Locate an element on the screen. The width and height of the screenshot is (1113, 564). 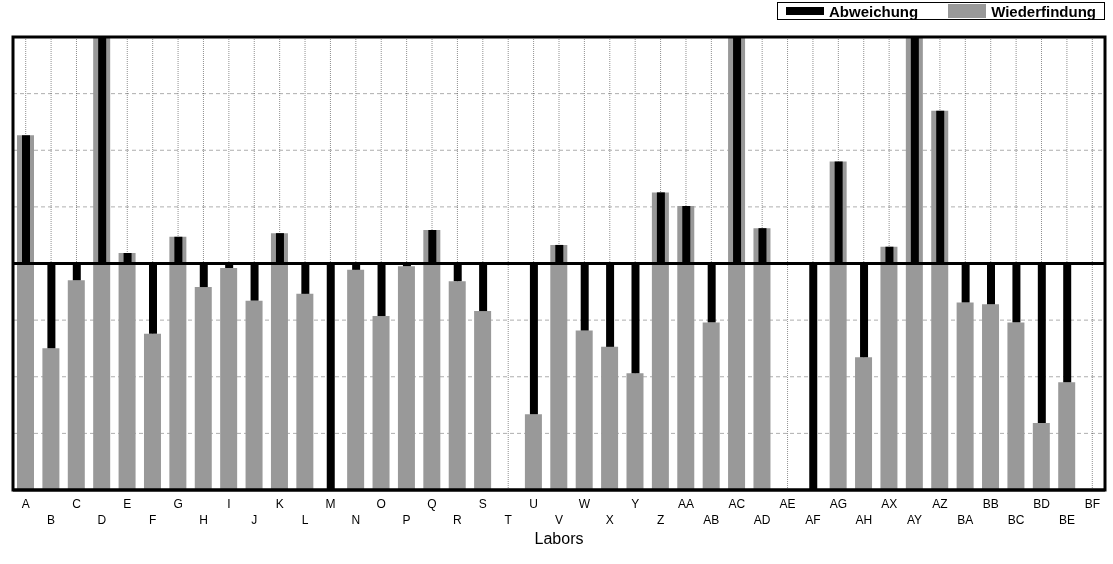
x-tick-label: AC is located at coordinates (737, 504).